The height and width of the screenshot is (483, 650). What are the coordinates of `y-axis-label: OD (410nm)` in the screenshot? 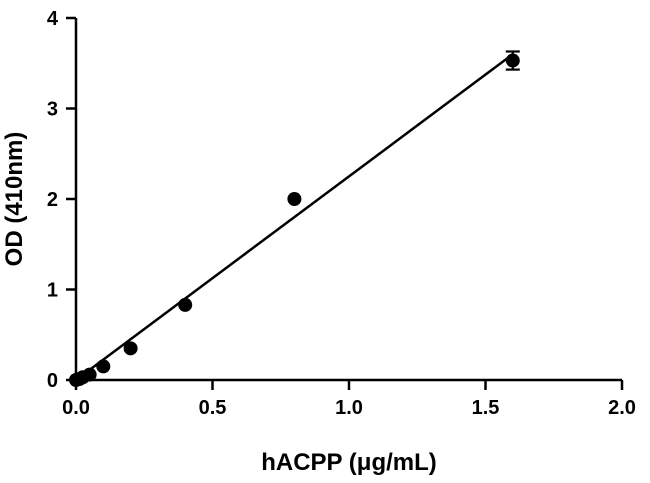 It's located at (14, 199).